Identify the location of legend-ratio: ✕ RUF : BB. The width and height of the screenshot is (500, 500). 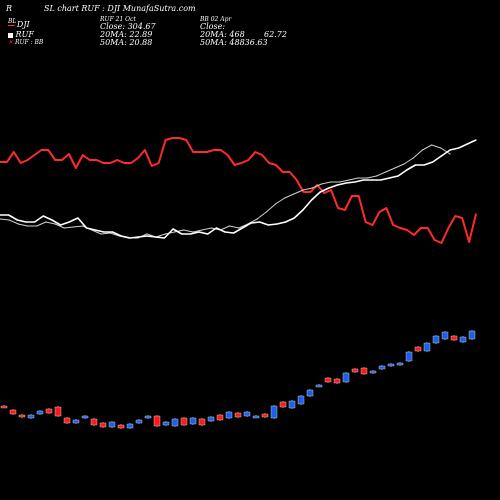
(25, 42).